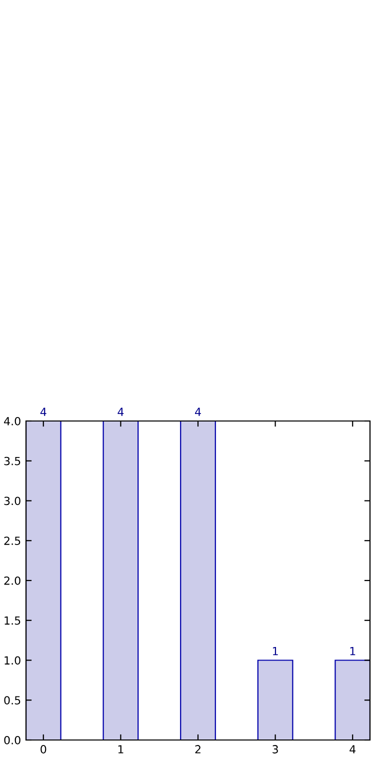  What do you see at coordinates (12, 421) in the screenshot?
I see `y-tick-label: 4.0` at bounding box center [12, 421].